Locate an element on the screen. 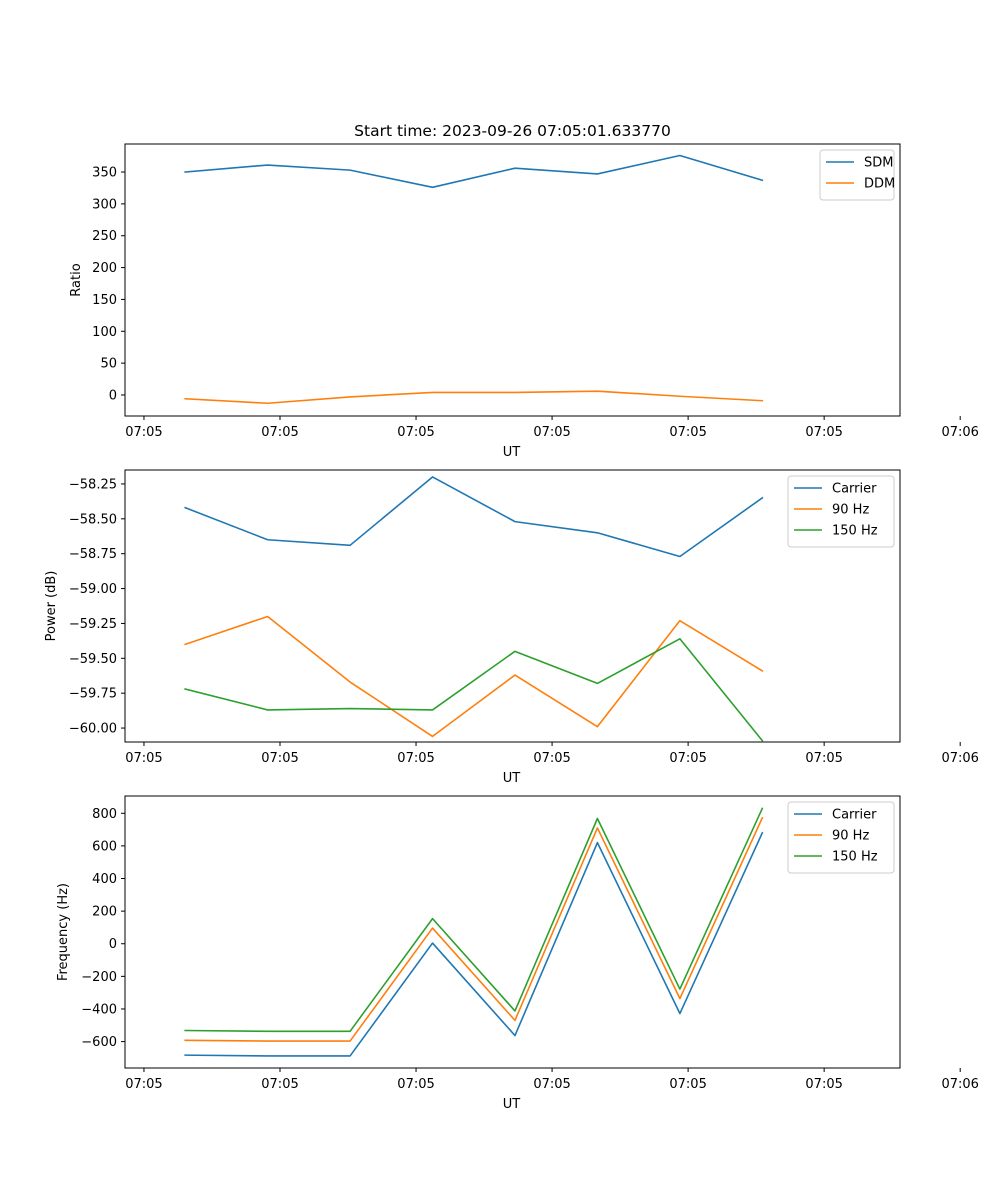 The height and width of the screenshot is (1200, 1000). y-tick-label: −60.00 is located at coordinates (93, 729).